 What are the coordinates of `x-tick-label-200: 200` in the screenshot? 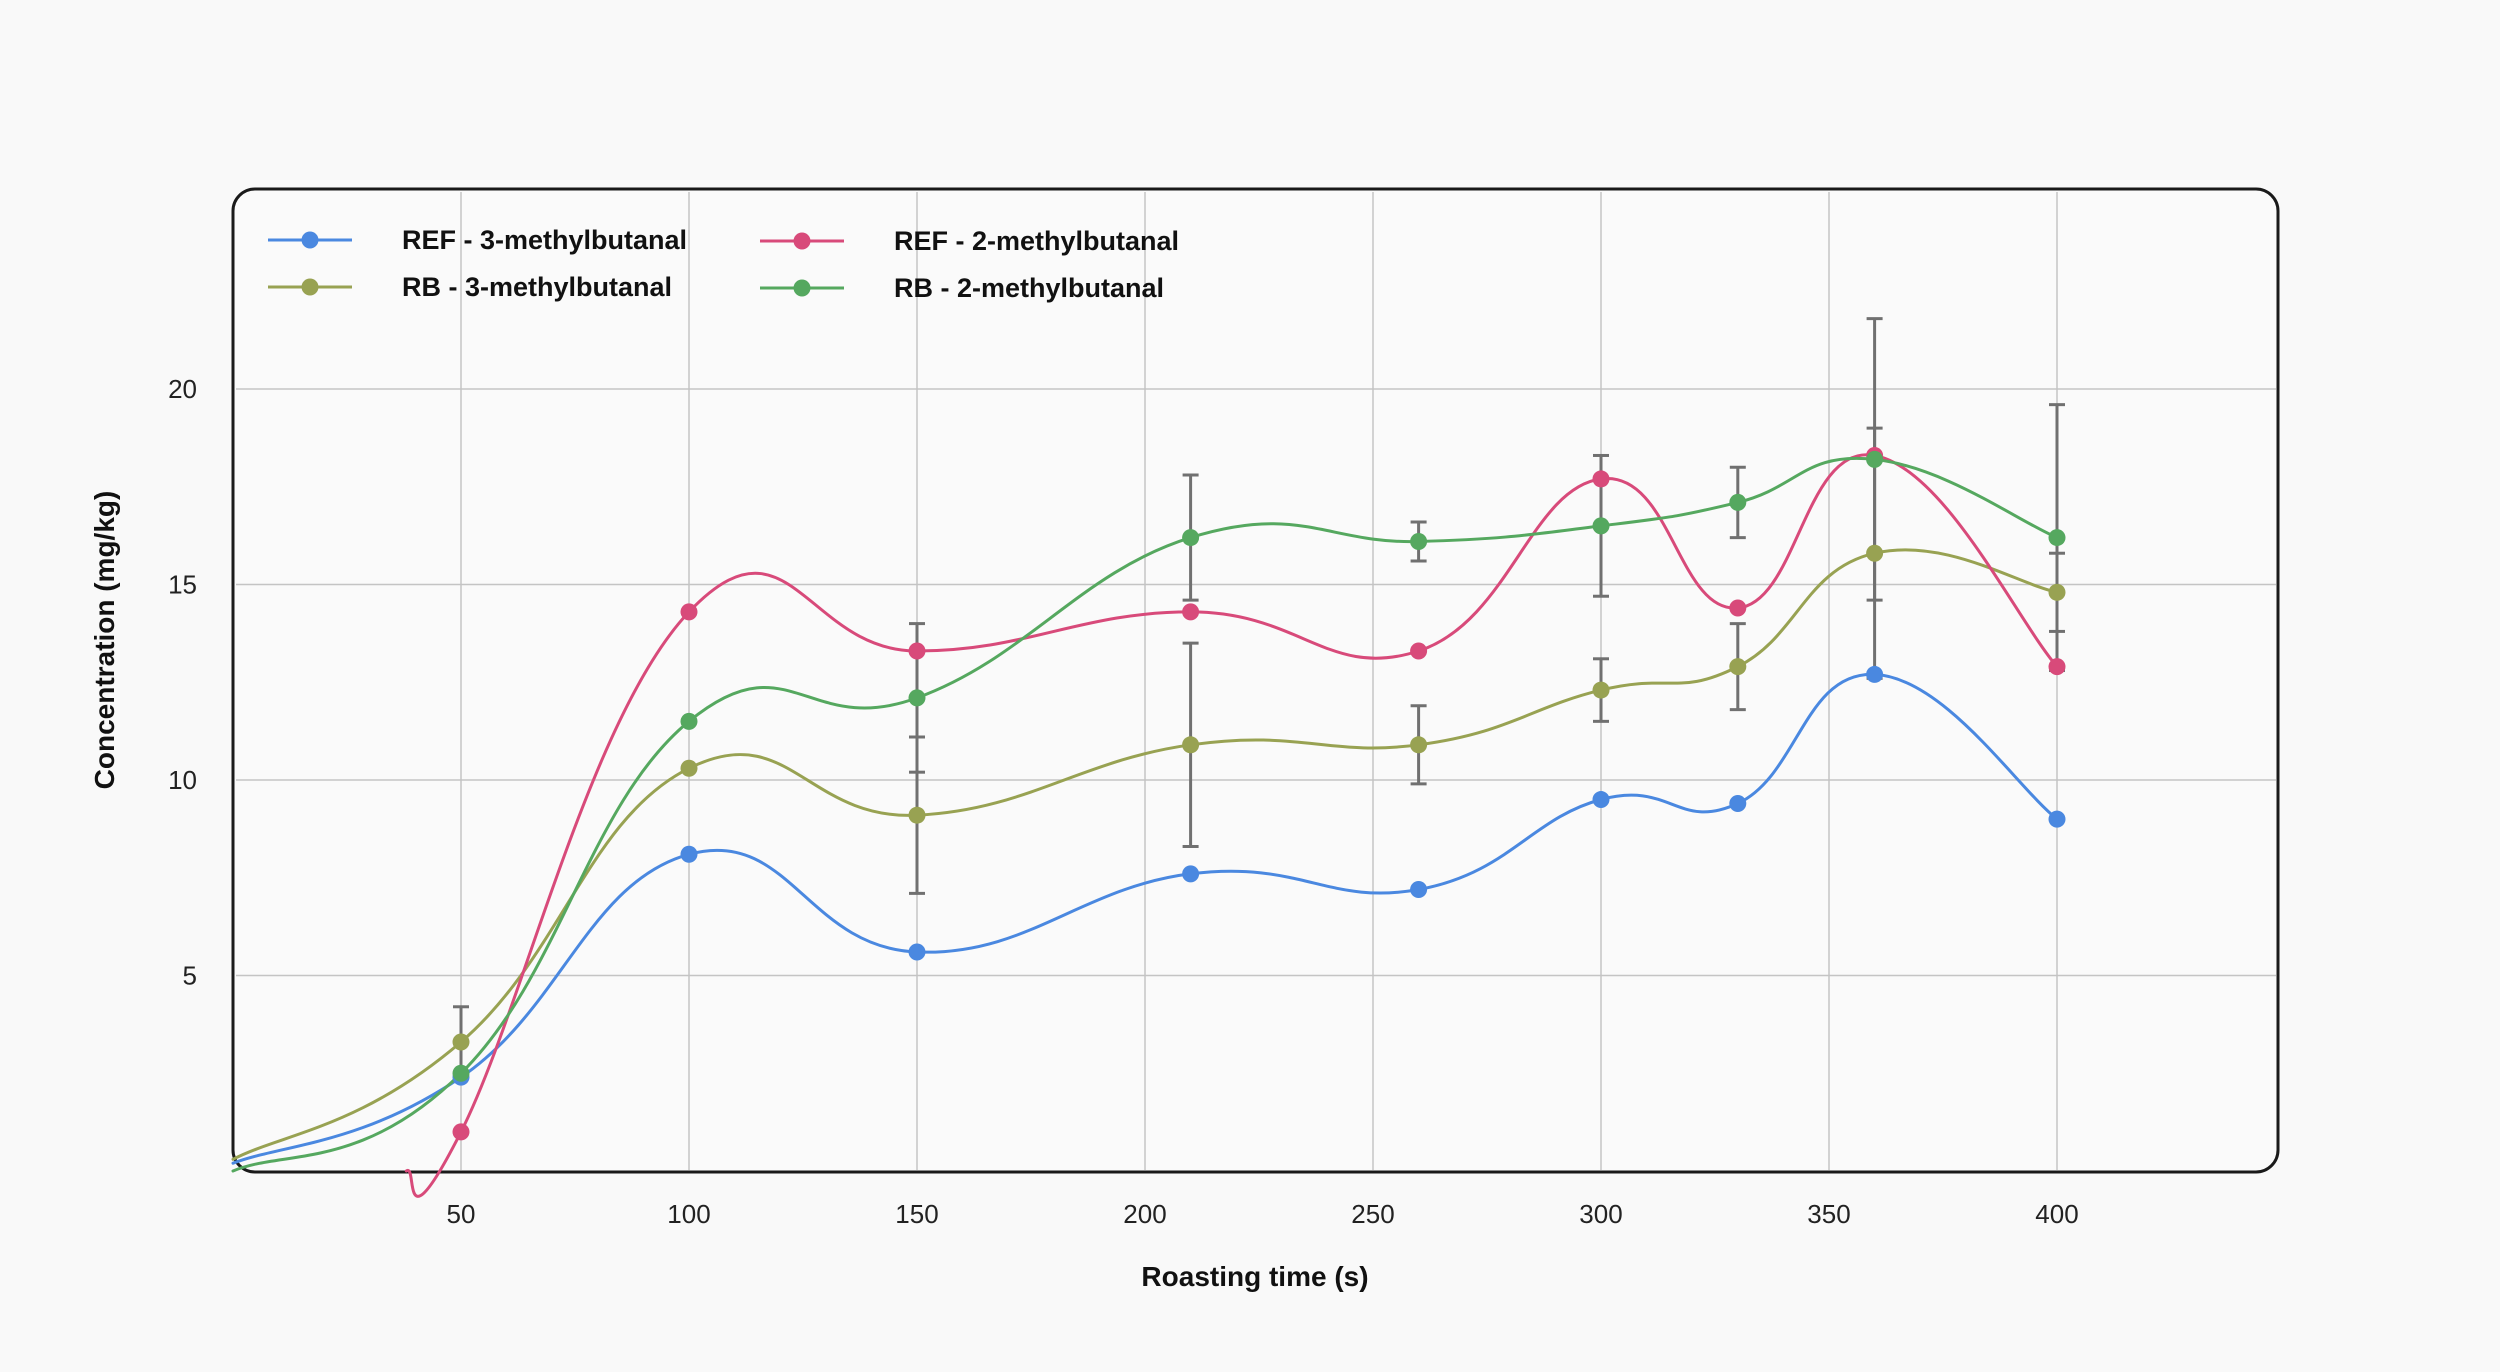 It's located at (1144, 1214).